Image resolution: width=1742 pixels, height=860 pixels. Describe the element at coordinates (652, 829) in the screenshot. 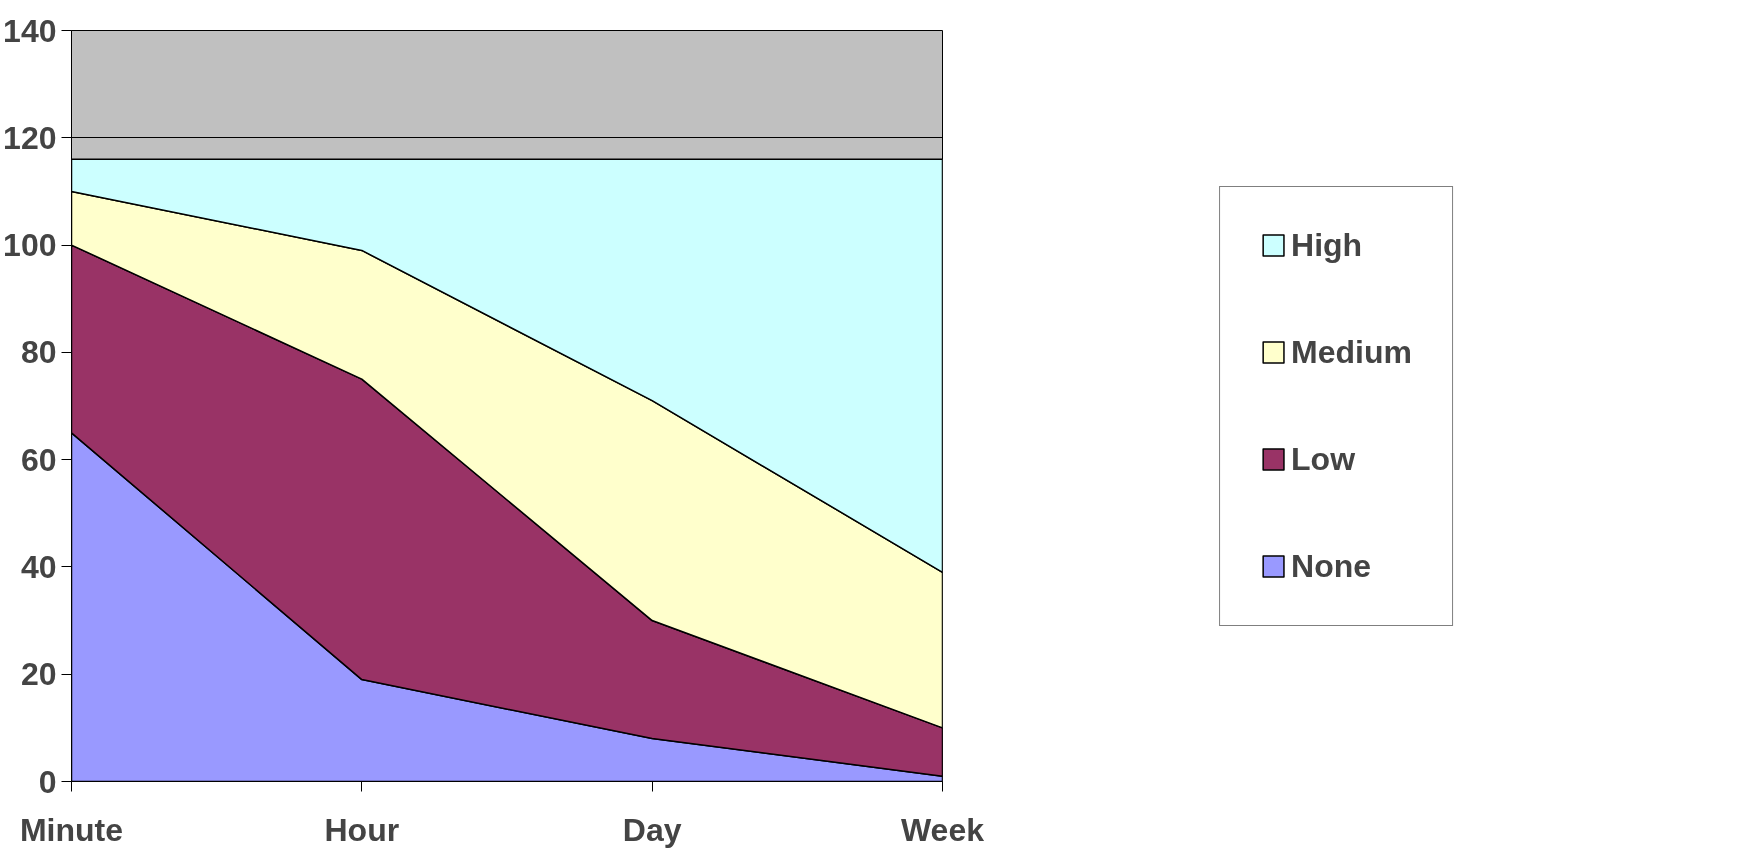

I see `x-tick-label: Day` at that location.